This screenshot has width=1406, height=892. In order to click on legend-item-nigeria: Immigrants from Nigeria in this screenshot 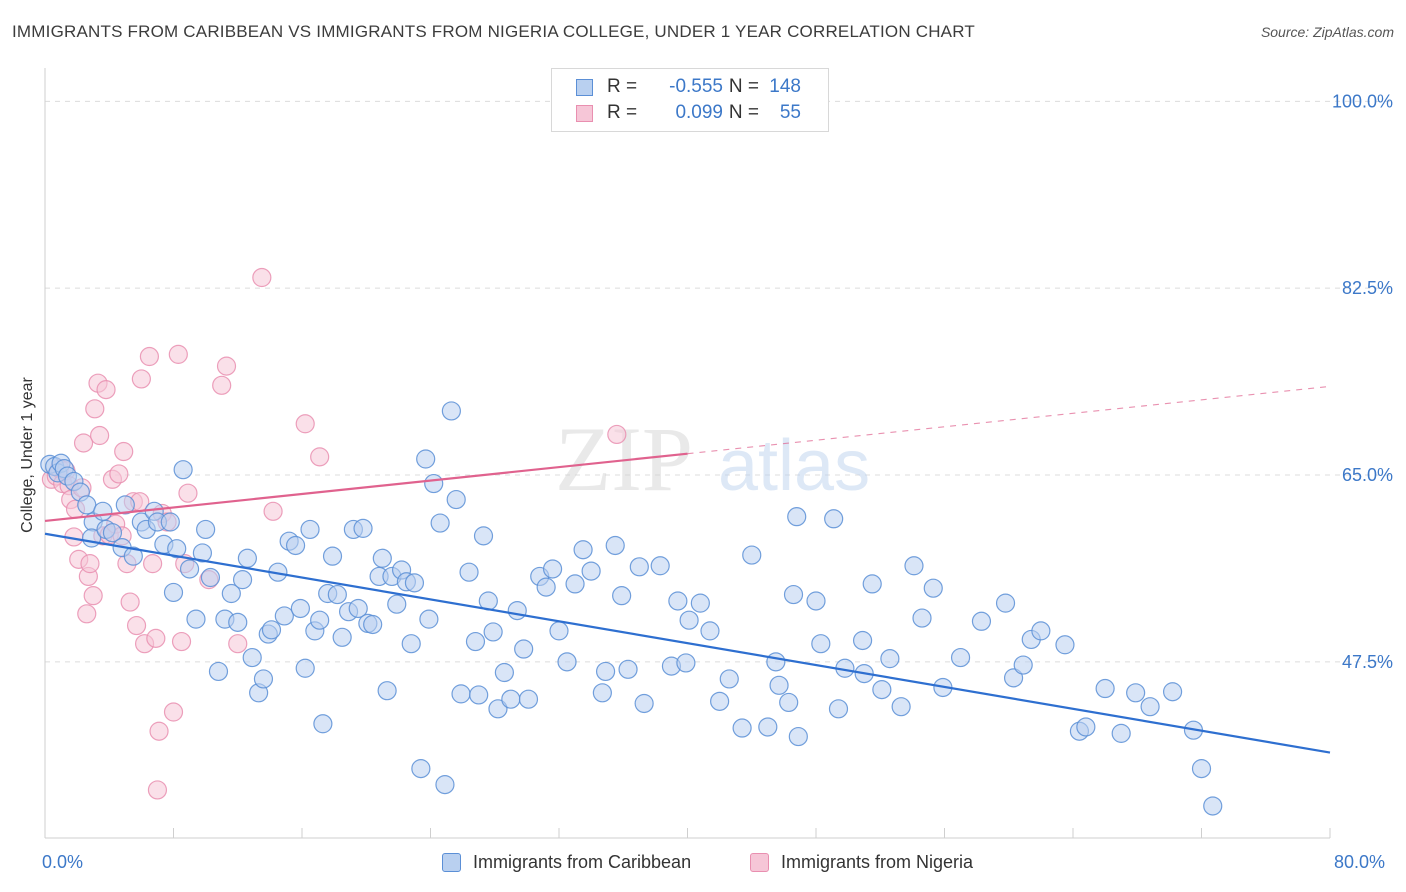, I will do `click(861, 862)`.